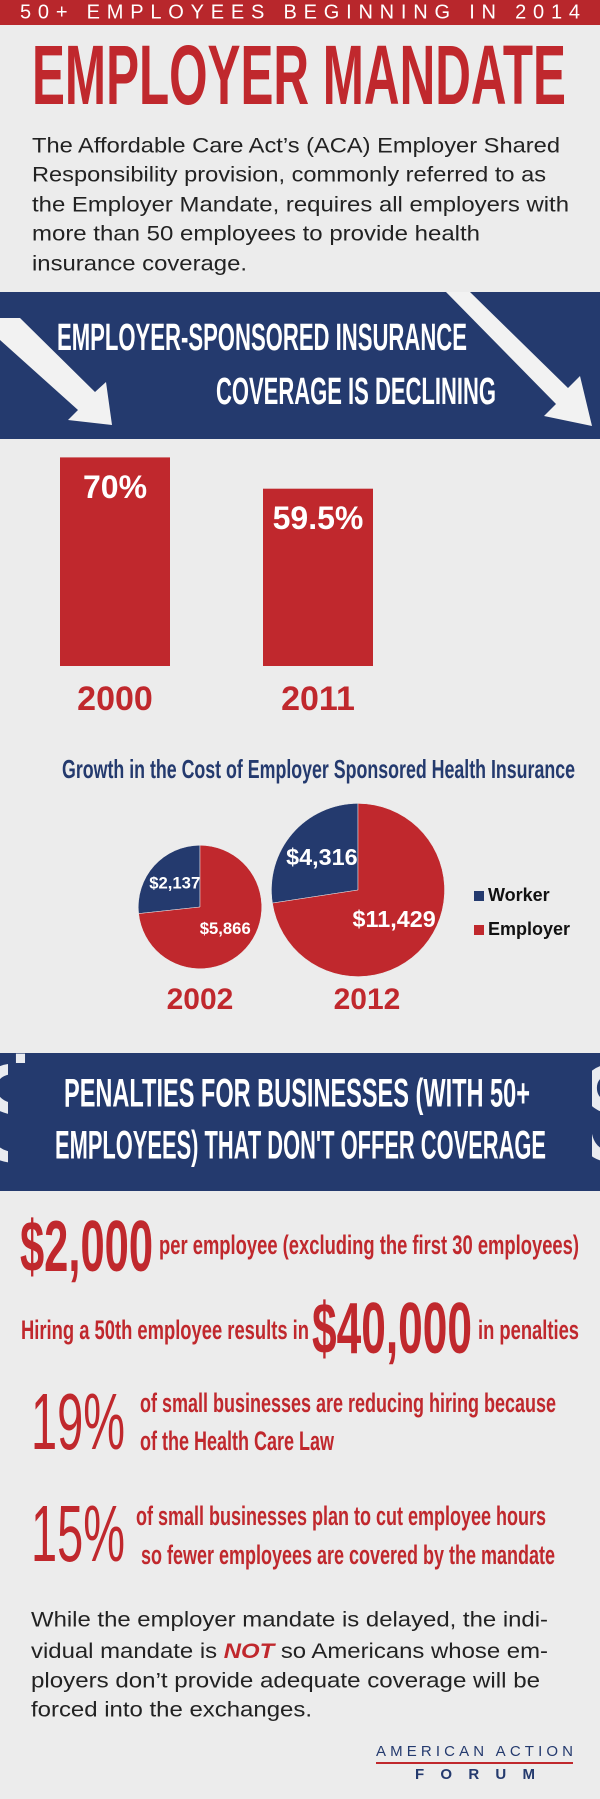 This screenshot has width=600, height=1799. What do you see at coordinates (200, 999) in the screenshot?
I see `pie-category-label: 2002` at bounding box center [200, 999].